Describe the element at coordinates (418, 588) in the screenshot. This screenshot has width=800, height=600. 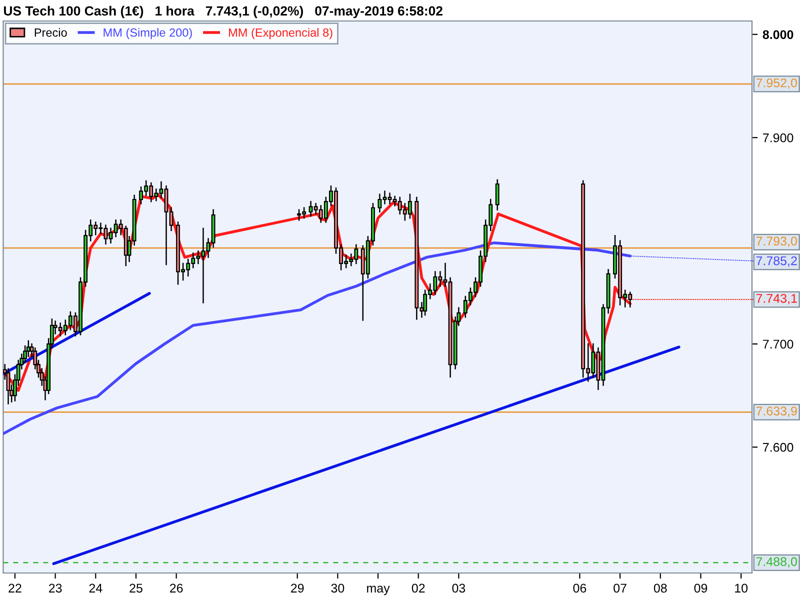
I see `x-tick-label: 02` at that location.